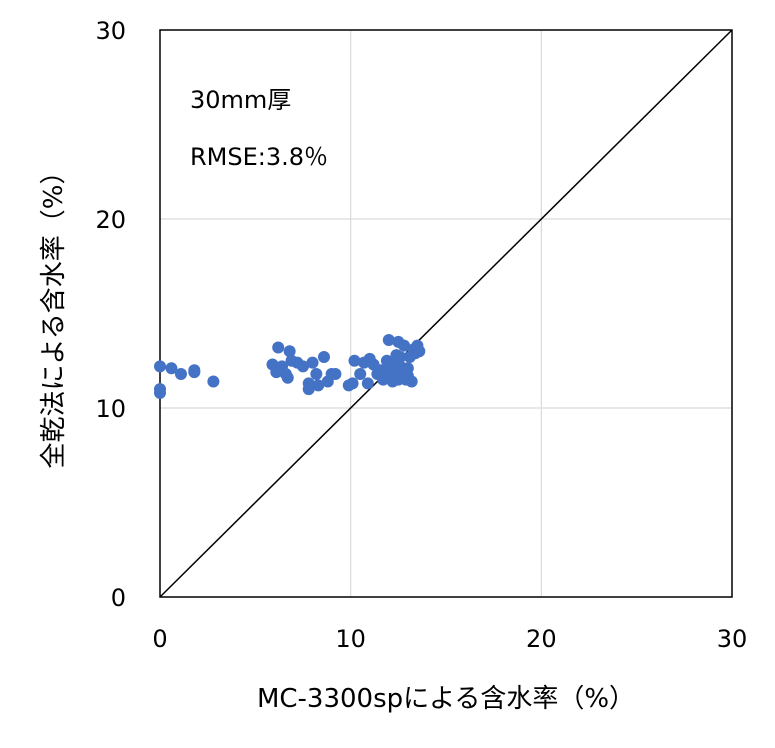 Image resolution: width=775 pixels, height=748 pixels. What do you see at coordinates (449, 639) in the screenshot?
I see `x-tick-labels: 0 10 20 30` at bounding box center [449, 639].